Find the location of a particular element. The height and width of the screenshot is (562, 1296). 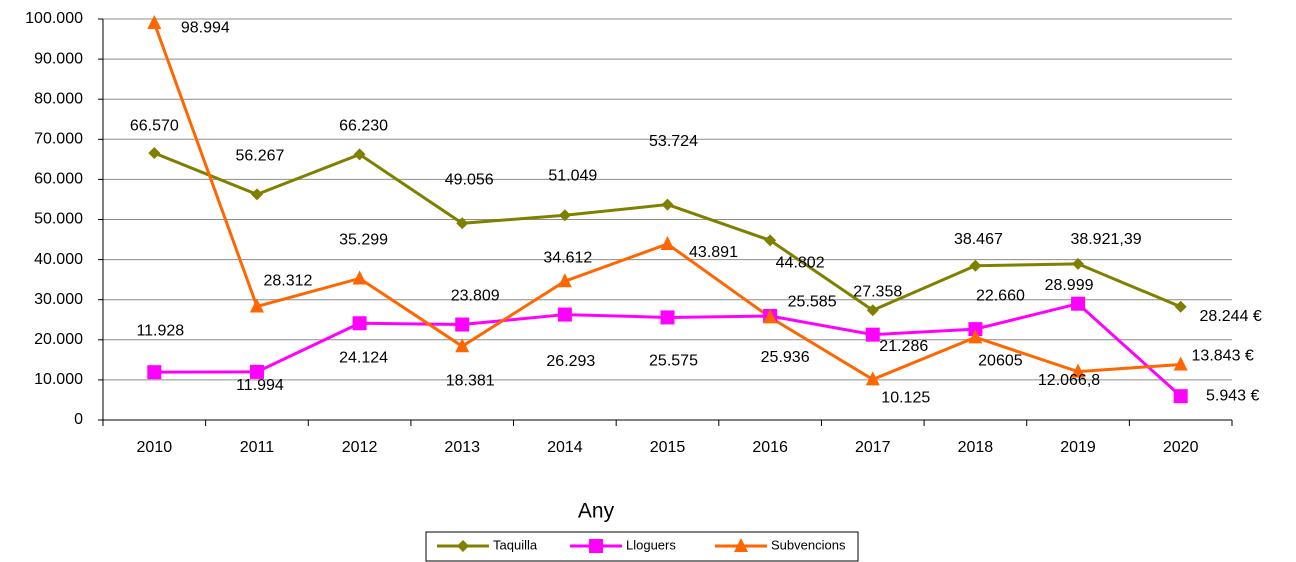

legend-label: Lloguers is located at coordinates (651, 544).